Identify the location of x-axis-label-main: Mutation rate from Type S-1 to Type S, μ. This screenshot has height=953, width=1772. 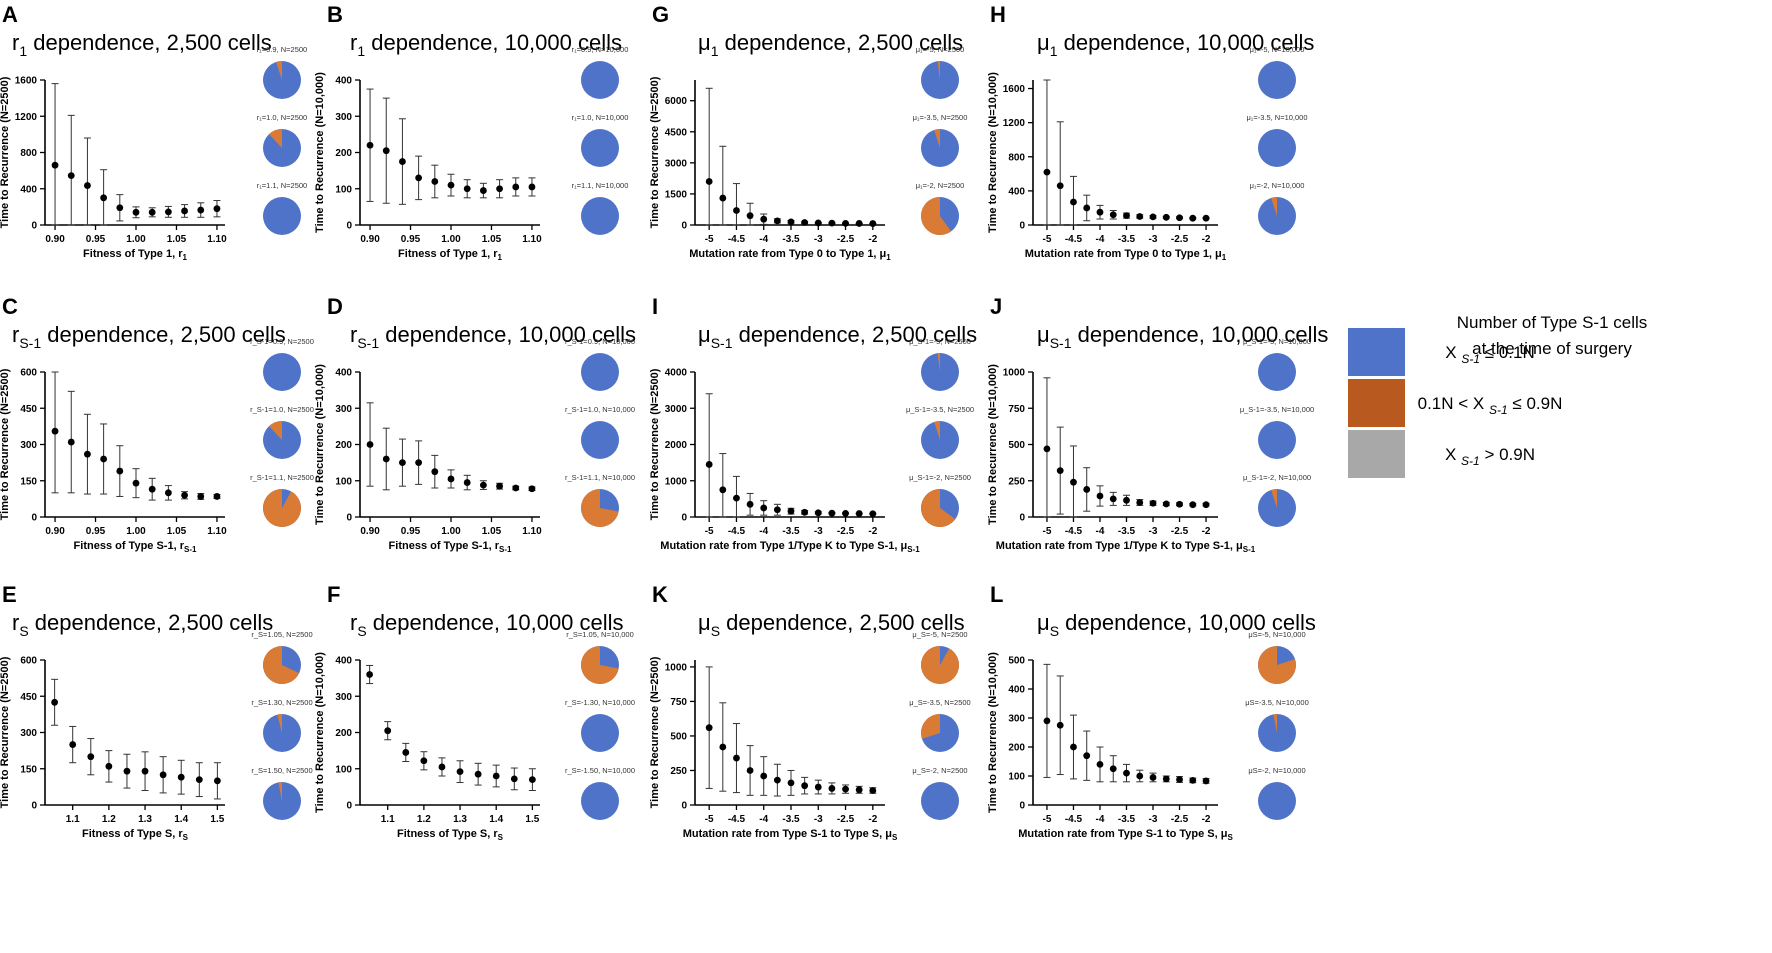
(787, 834).